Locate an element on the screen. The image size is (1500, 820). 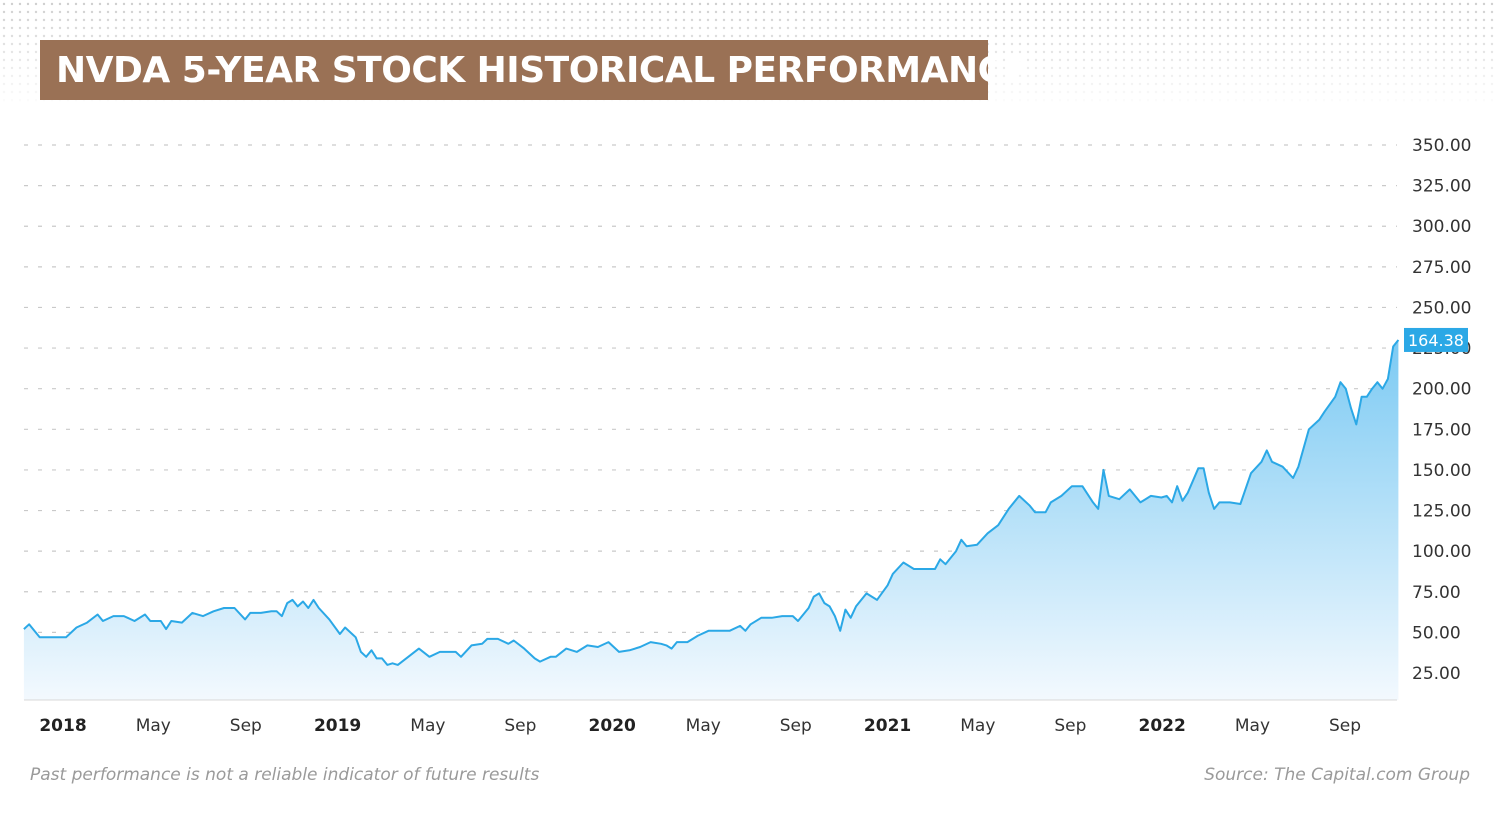
y-tick-label: 300.00 is located at coordinates (1441, 227).